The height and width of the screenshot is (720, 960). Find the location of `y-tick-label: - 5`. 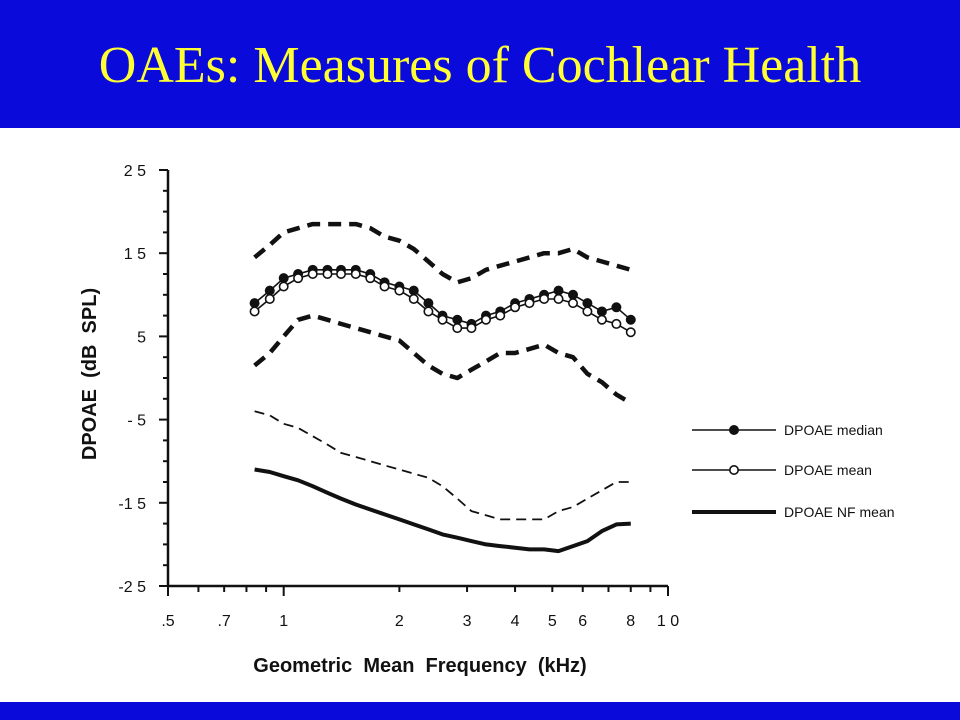

y-tick-label: - 5 is located at coordinates (136, 421).